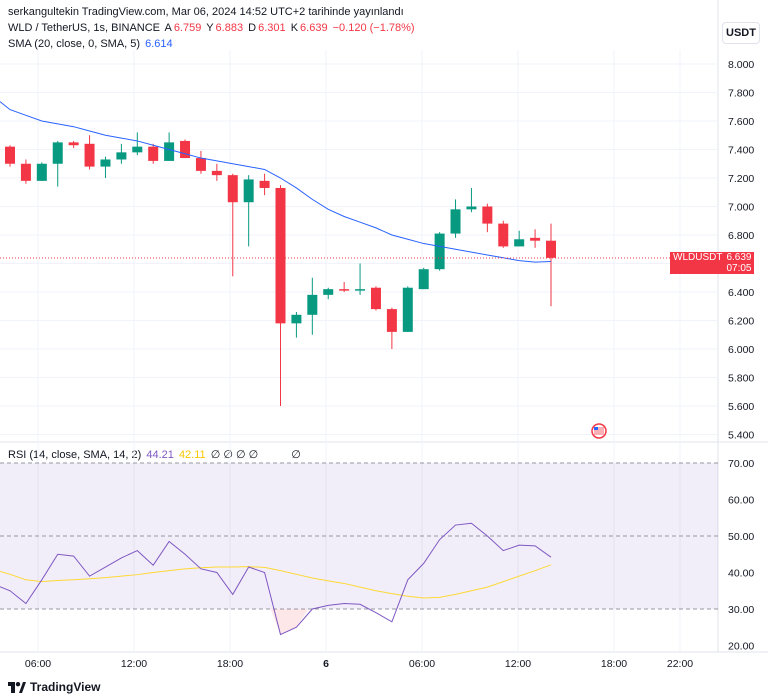 This screenshot has height=698, width=768. What do you see at coordinates (739, 257) in the screenshot?
I see `last-price-value: 6.639` at bounding box center [739, 257].